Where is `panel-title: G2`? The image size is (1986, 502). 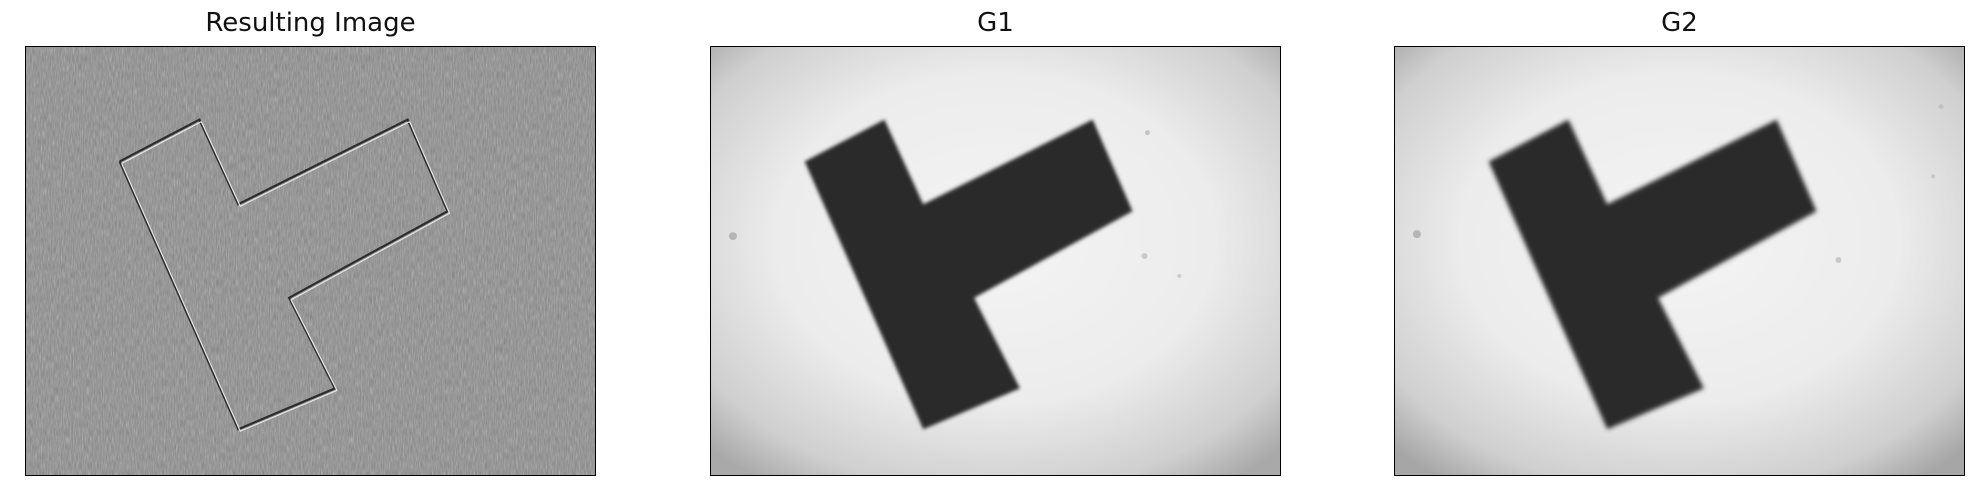
panel-title: G2 is located at coordinates (1679, 23).